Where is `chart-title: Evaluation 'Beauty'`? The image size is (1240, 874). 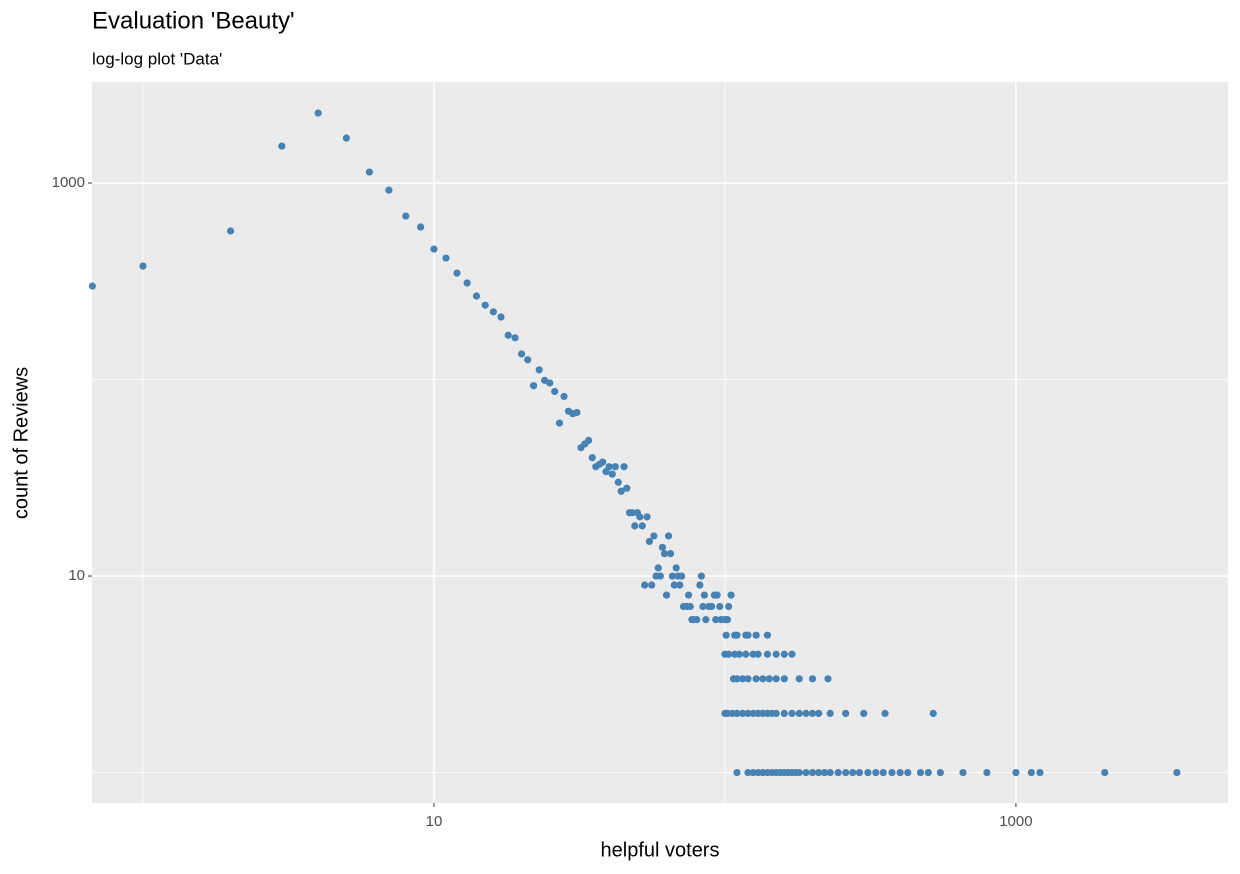 chart-title: Evaluation 'Beauty' is located at coordinates (193, 20).